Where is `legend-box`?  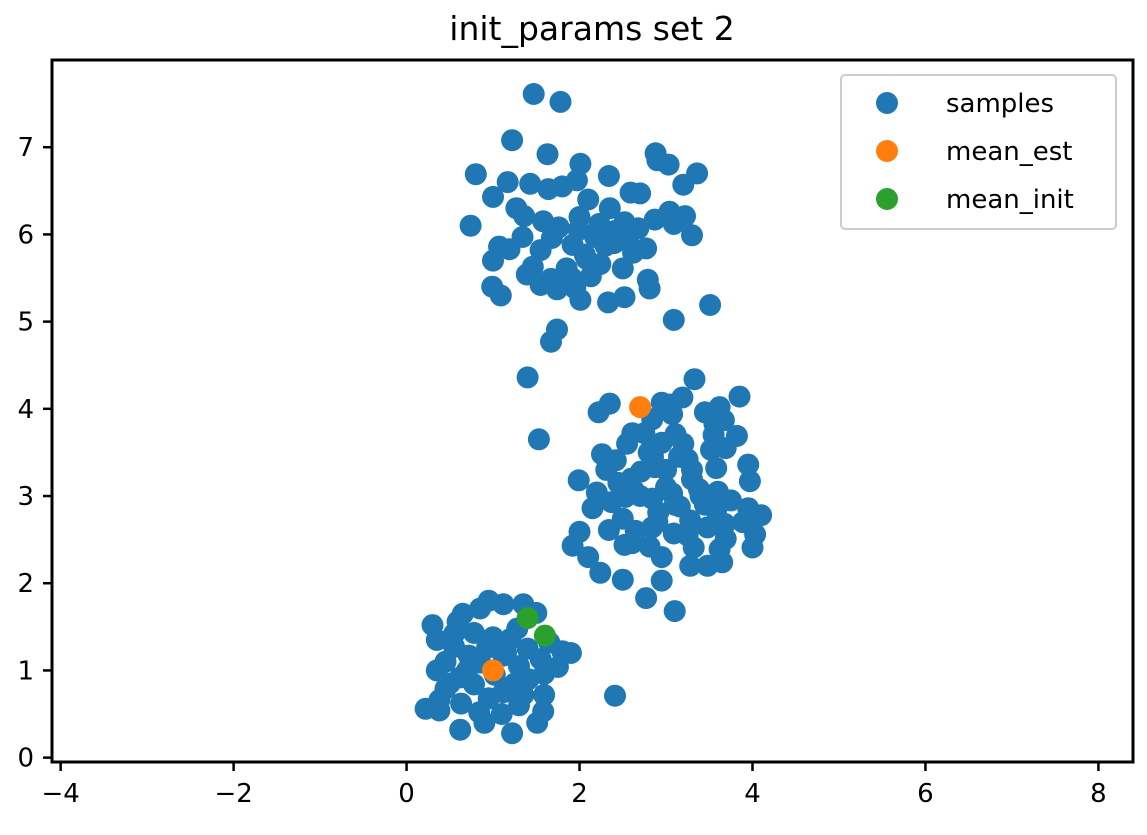
legend-box is located at coordinates (978, 152).